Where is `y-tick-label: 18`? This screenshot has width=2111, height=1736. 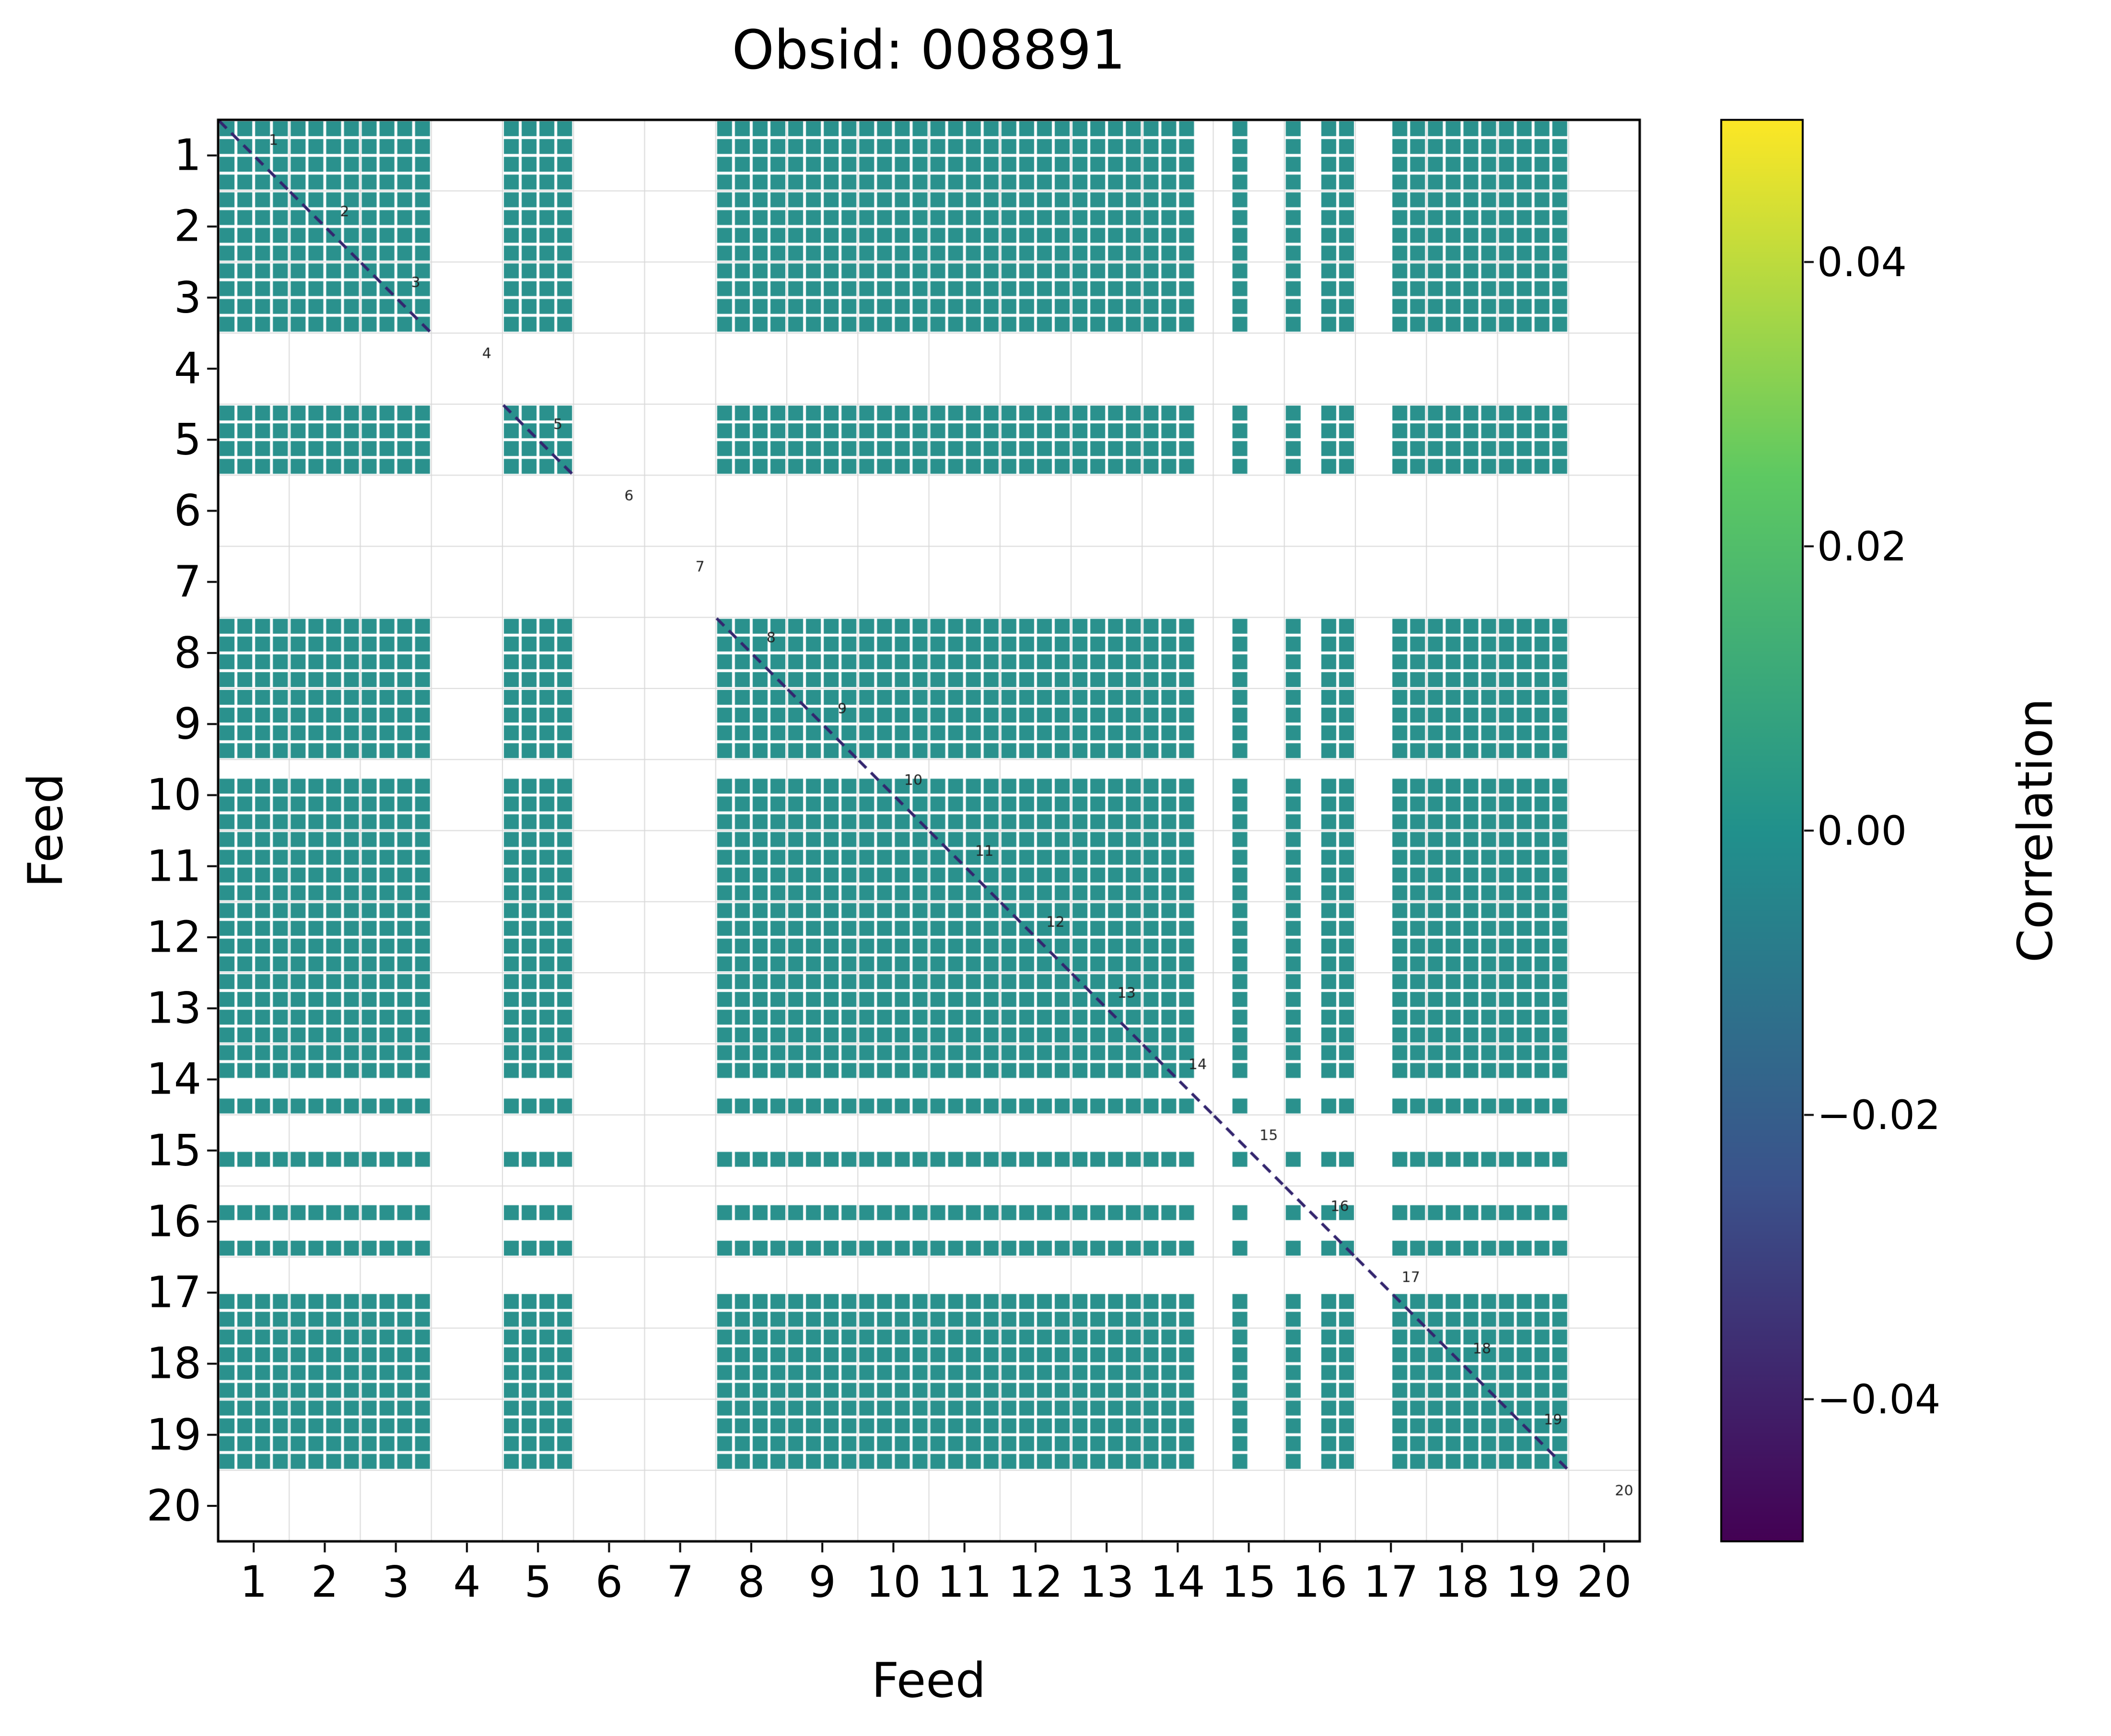
y-tick-label: 18 is located at coordinates (173, 1363).